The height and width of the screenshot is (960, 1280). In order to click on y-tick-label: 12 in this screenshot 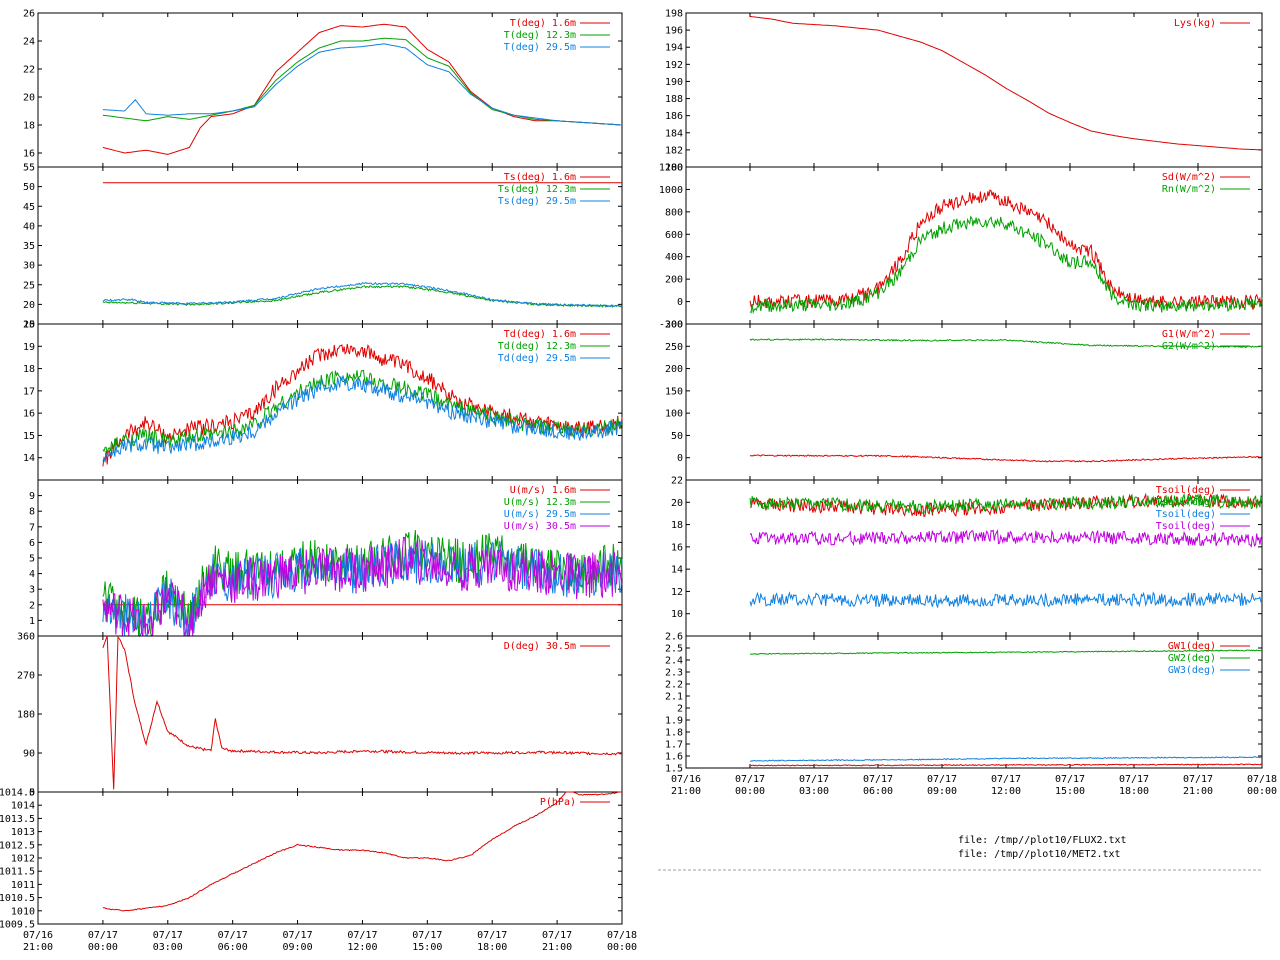, I will do `click(677, 592)`.